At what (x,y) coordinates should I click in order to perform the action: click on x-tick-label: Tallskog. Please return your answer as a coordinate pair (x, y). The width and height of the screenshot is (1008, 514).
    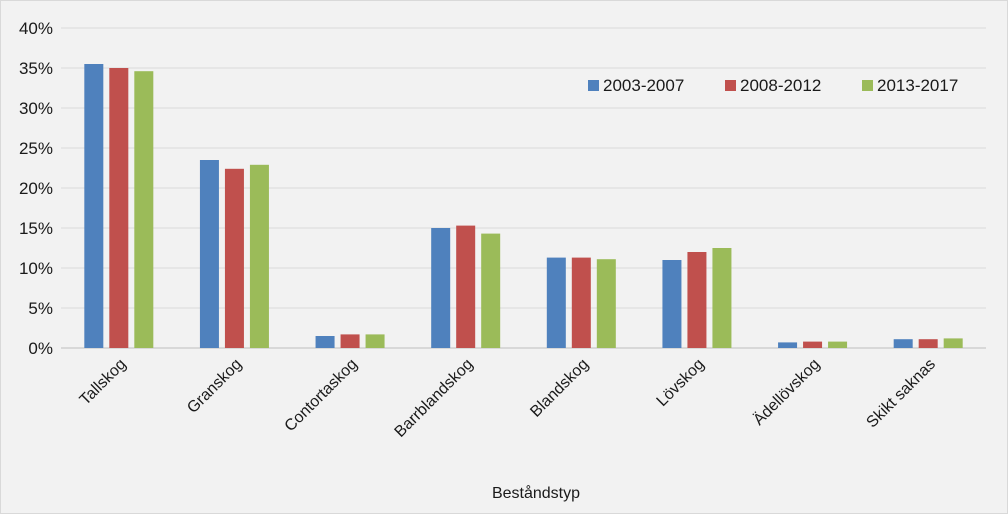
    Looking at the image, I should click on (103, 382).